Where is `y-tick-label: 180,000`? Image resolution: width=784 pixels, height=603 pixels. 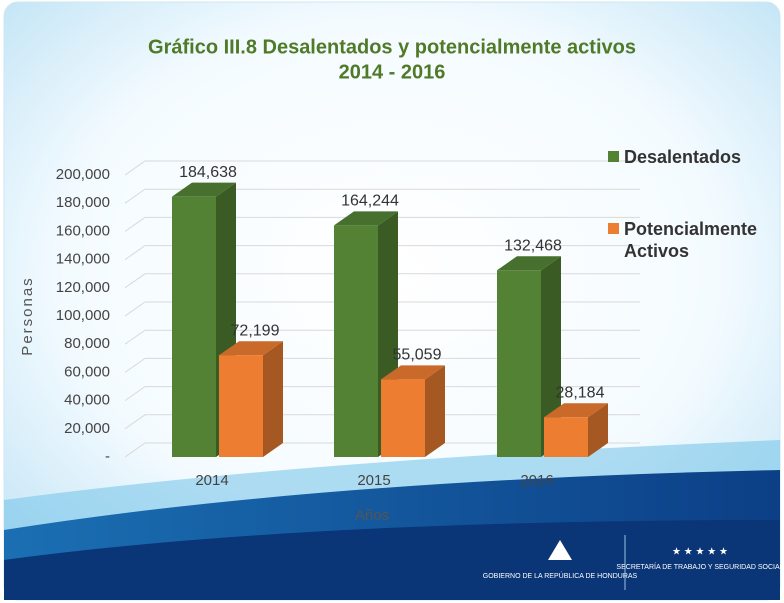
y-tick-label: 180,000 is located at coordinates (83, 202).